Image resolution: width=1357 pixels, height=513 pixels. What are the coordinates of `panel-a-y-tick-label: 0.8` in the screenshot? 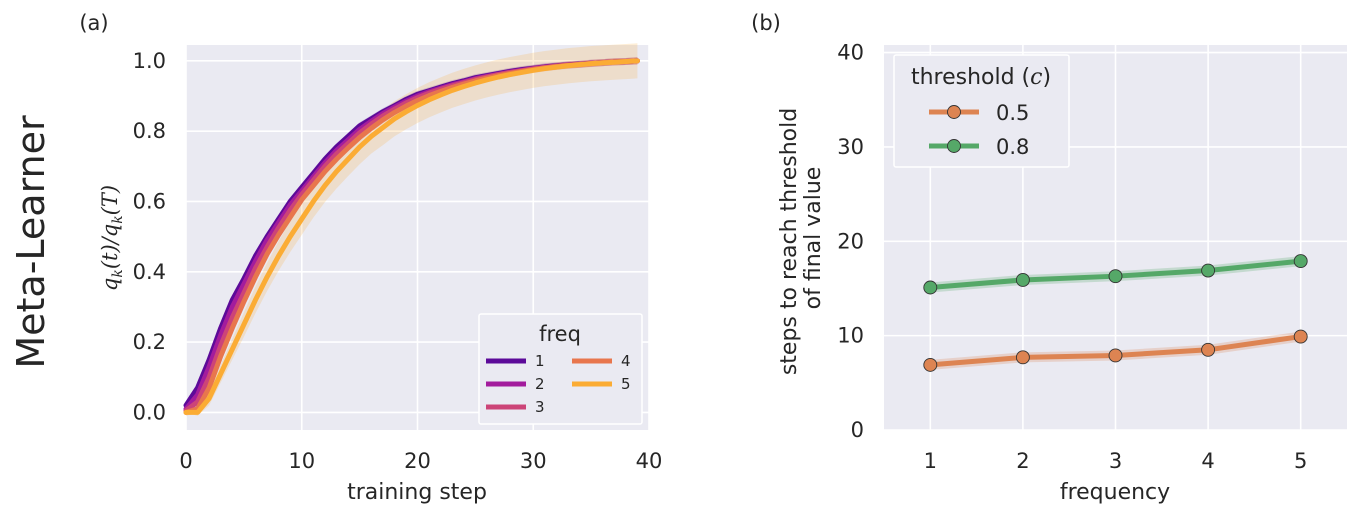 It's located at (149, 131).